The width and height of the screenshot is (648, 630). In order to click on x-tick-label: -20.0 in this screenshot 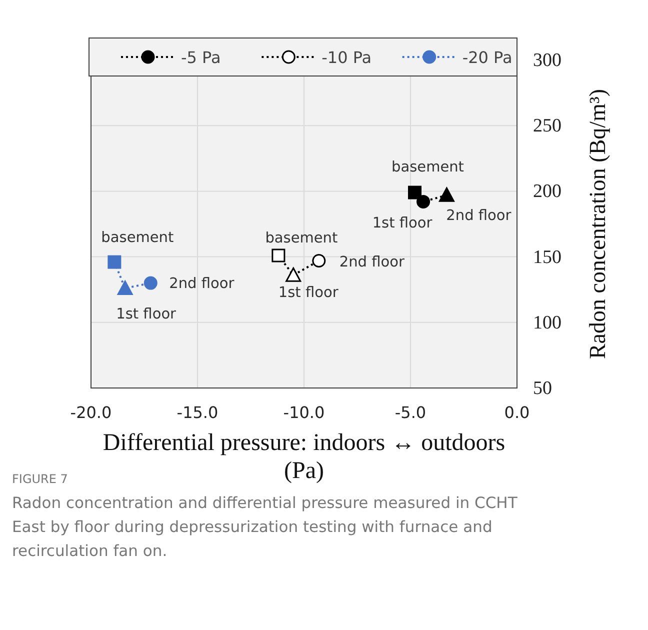, I will do `click(91, 412)`.